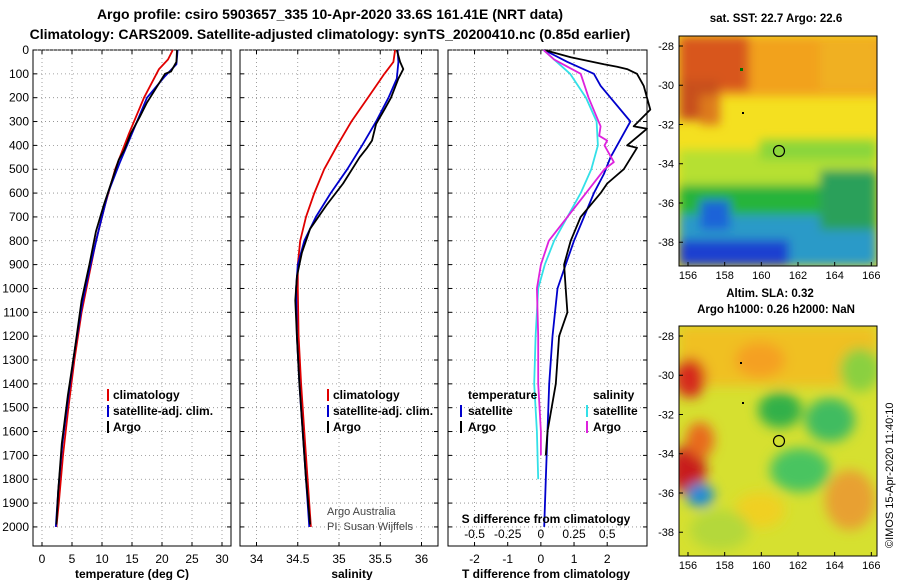  Describe the element at coordinates (192, 559) in the screenshot. I see `x-tick-label: 25` at that location.